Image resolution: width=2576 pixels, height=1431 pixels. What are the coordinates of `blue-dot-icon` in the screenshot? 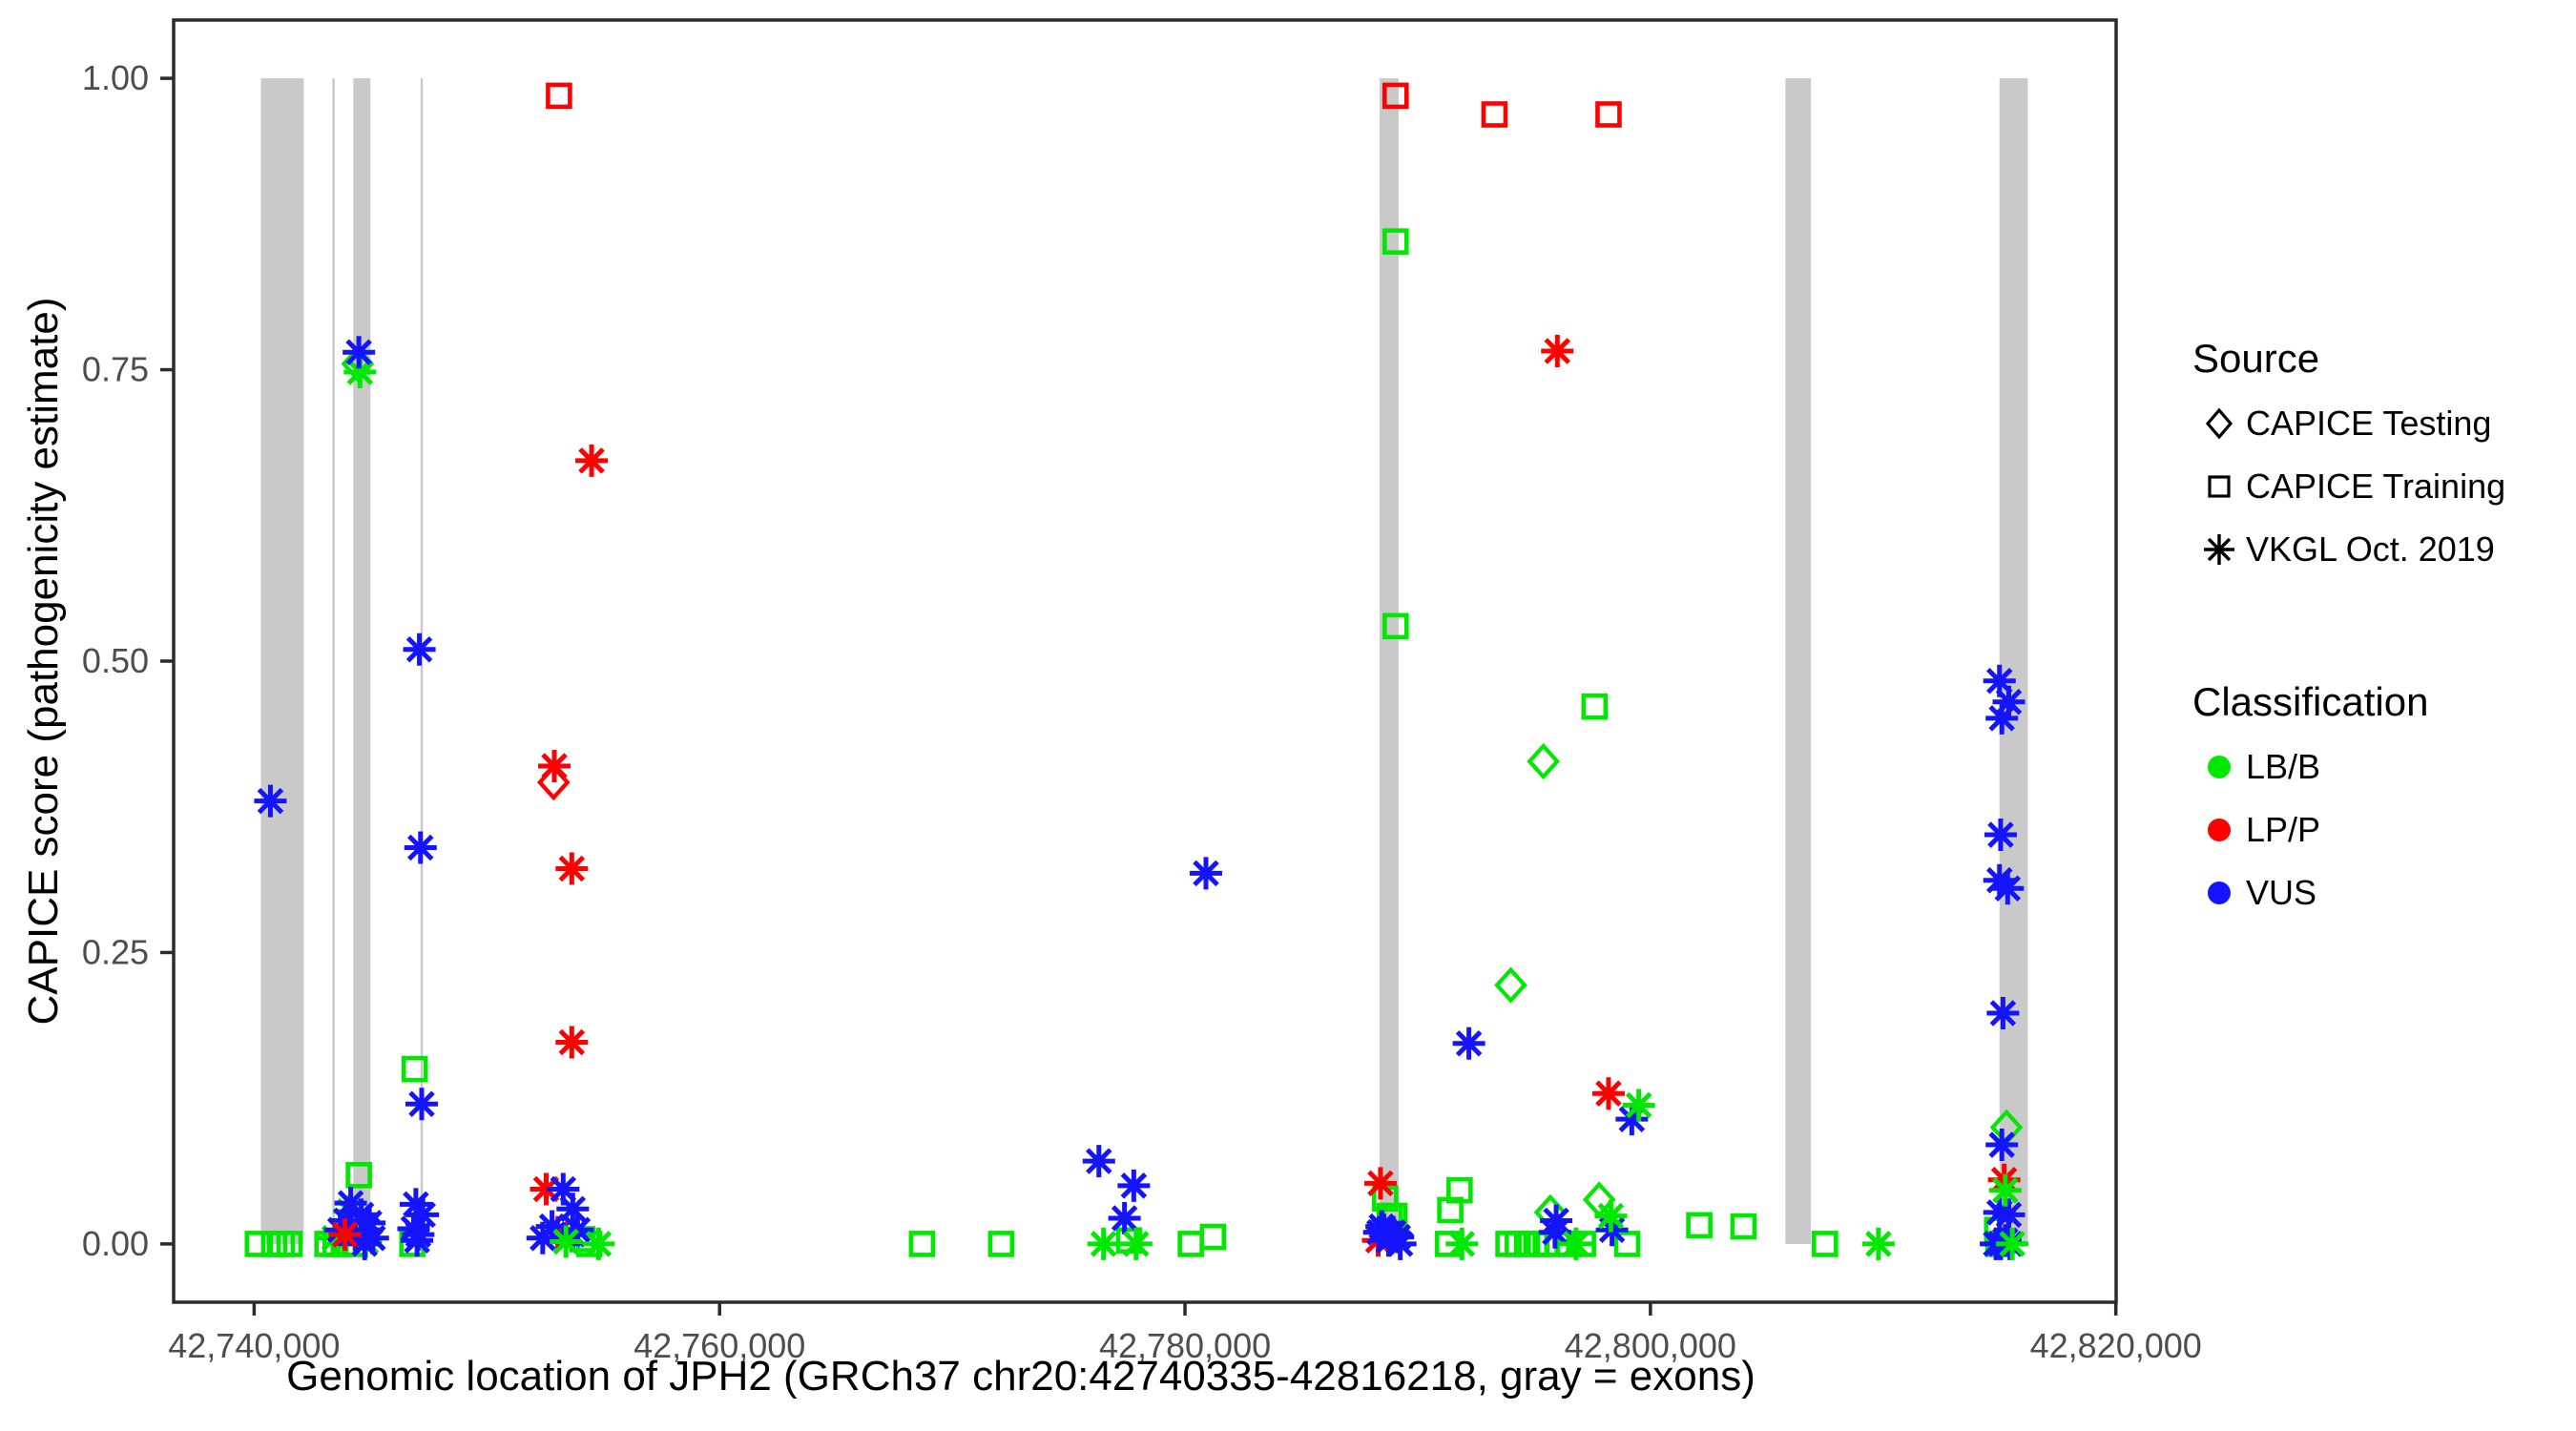 It's located at (2219, 893).